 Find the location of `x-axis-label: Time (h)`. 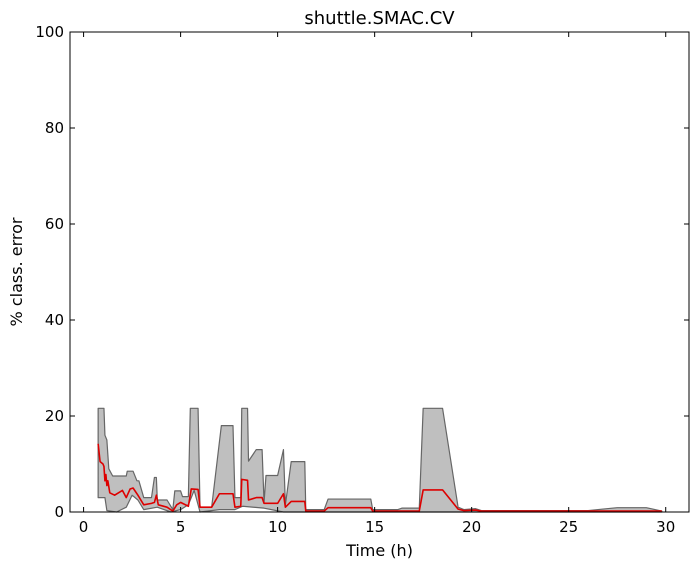

x-axis-label: Time (h) is located at coordinates (379, 550).